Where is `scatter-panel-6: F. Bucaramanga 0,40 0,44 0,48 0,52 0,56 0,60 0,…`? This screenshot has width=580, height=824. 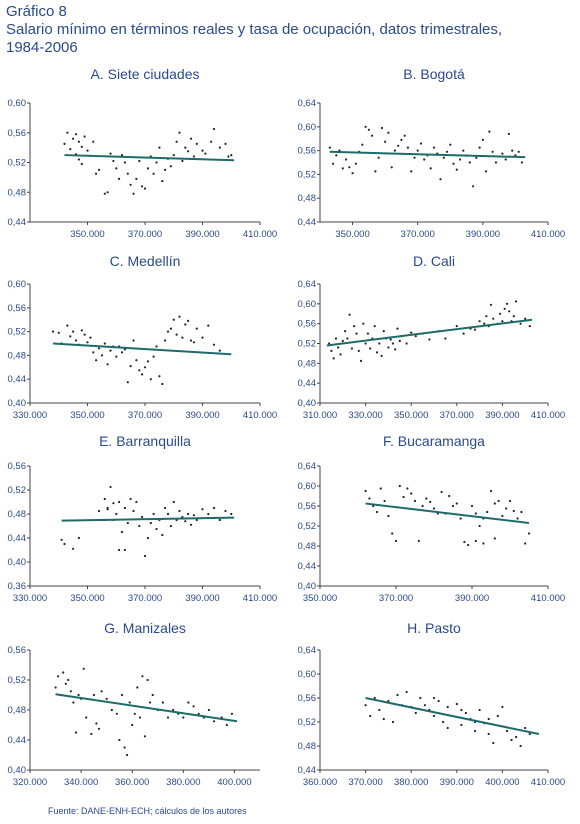 scatter-panel-6: F. Bucaramanga 0,40 0,44 0,48 0,52 0,56 0,60 0,… is located at coordinates (432, 518).